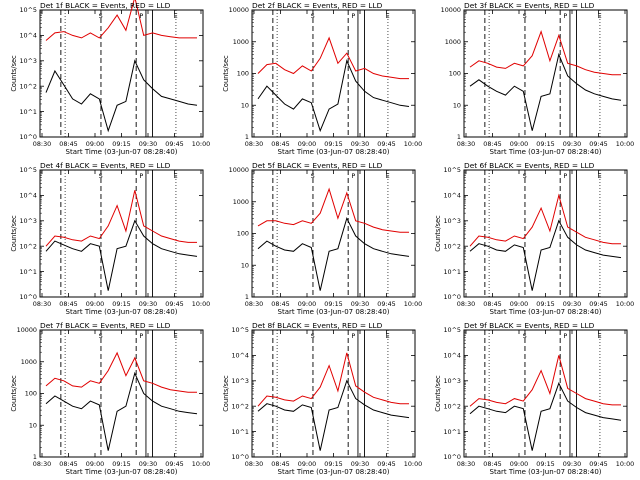 Image resolution: width=640 pixels, height=480 pixels. What do you see at coordinates (529, 5) in the screenshot?
I see `panel-title: Det 3f BLACK = Events, RED = LLD` at bounding box center [529, 5].